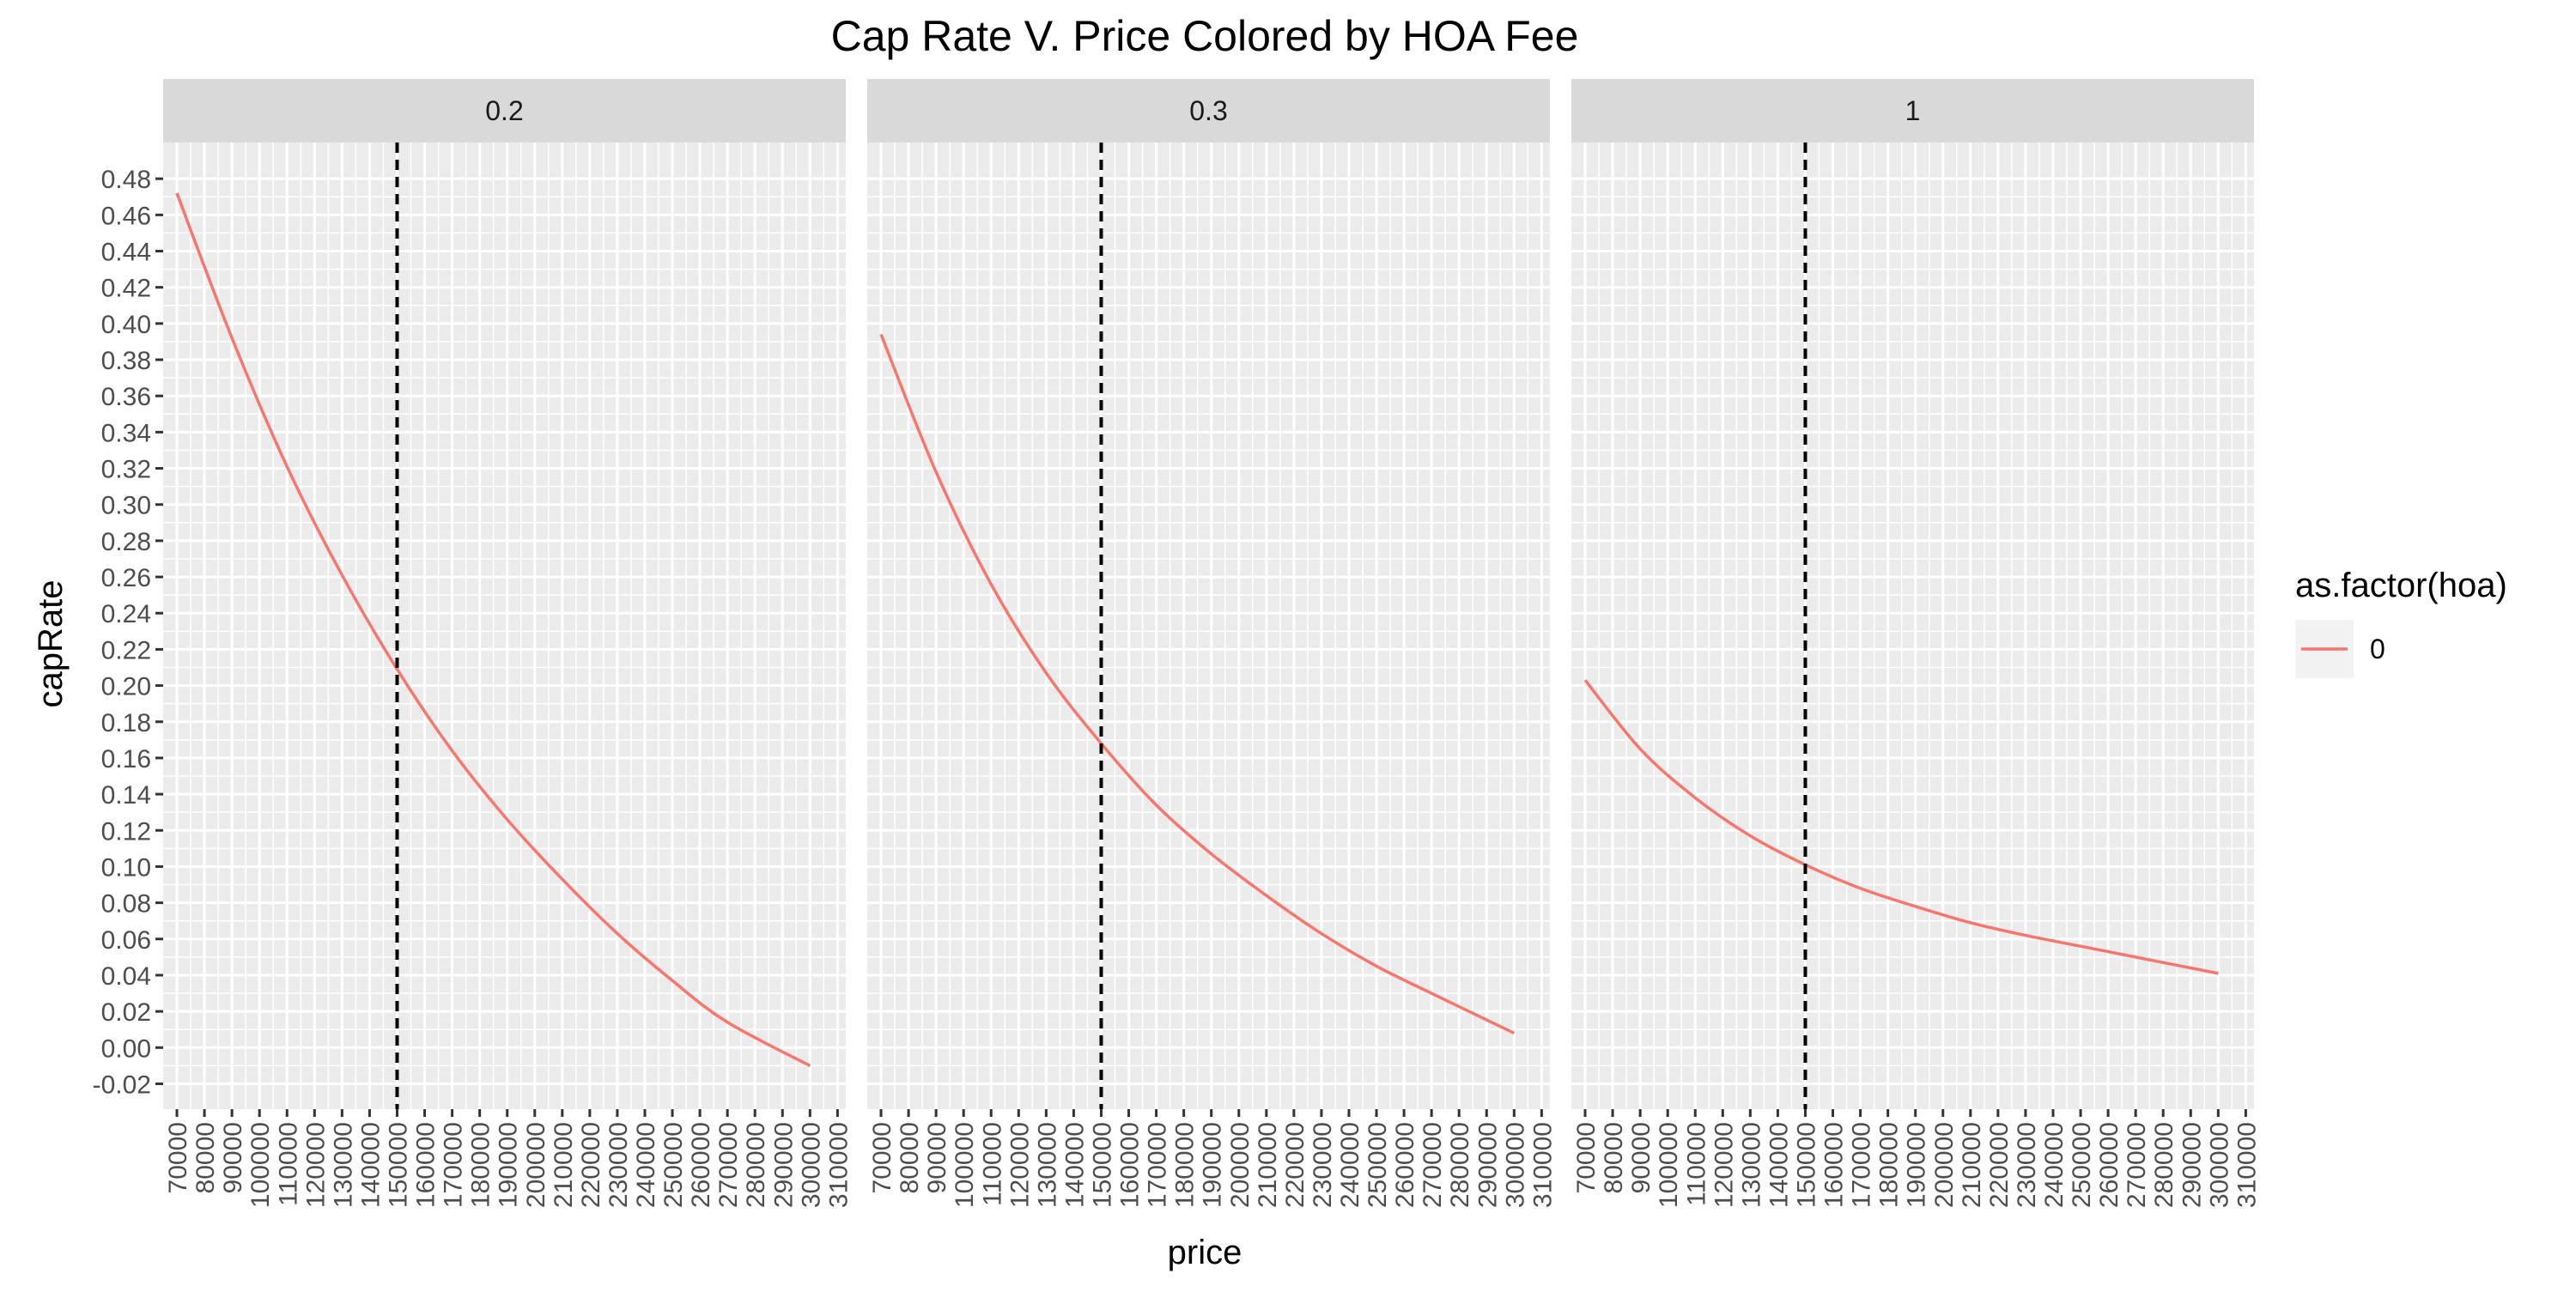 The width and height of the screenshot is (2576, 1292). I want to click on y-tick-label: 0.46, so click(126, 216).